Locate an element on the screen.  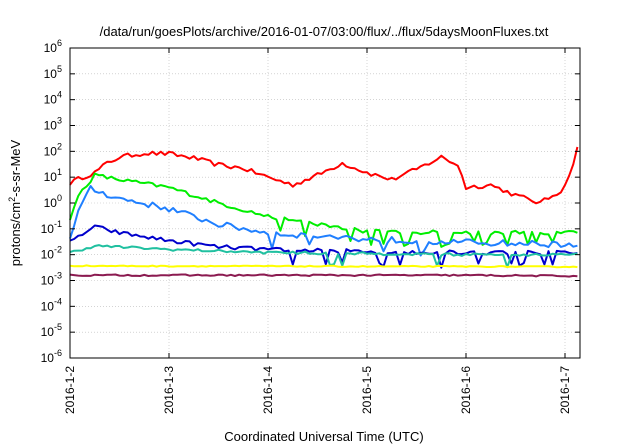
y-tick-label: 10² is located at coordinates (53, 149).